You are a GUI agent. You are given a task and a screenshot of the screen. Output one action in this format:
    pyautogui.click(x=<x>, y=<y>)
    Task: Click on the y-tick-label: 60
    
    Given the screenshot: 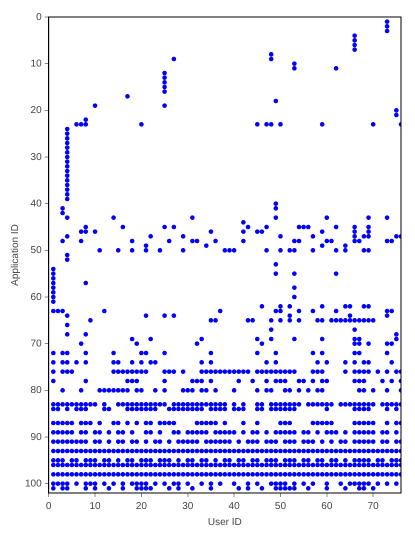 What is the action you would take?
    pyautogui.click(x=36, y=297)
    